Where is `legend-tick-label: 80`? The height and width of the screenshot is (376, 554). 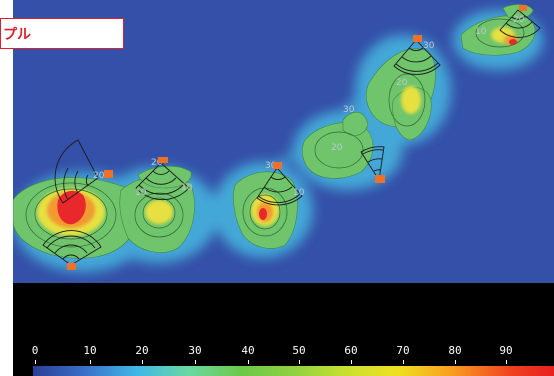
legend-tick-label: 80 is located at coordinates (455, 350).